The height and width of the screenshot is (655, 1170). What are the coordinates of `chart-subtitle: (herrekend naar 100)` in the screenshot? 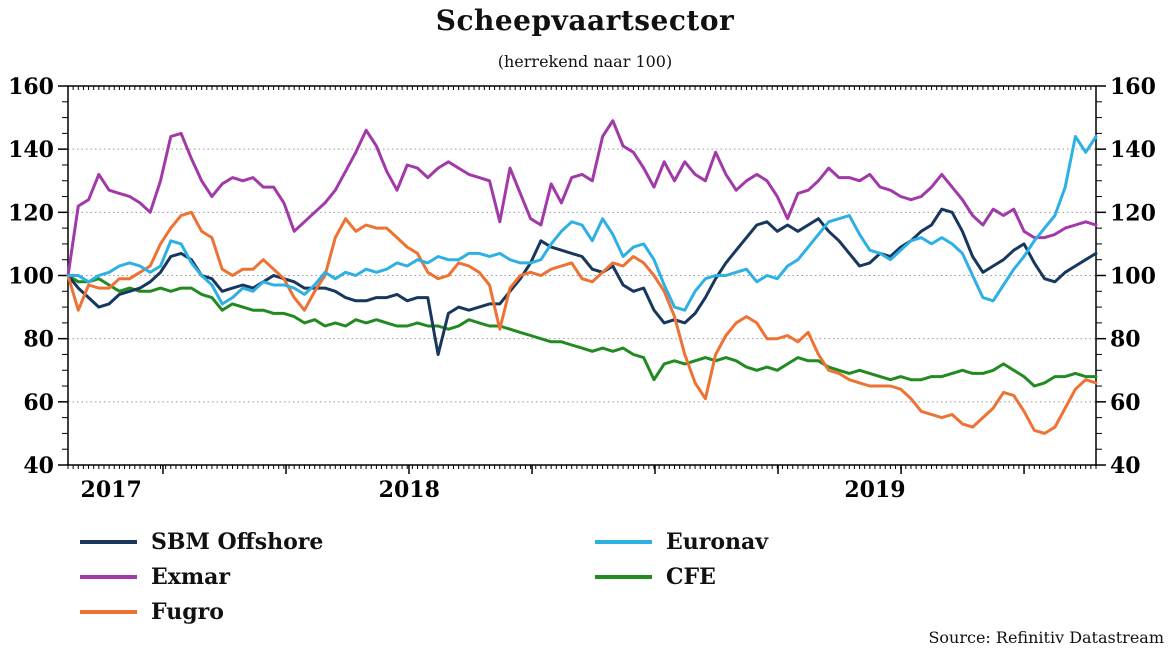 It's located at (585, 61).